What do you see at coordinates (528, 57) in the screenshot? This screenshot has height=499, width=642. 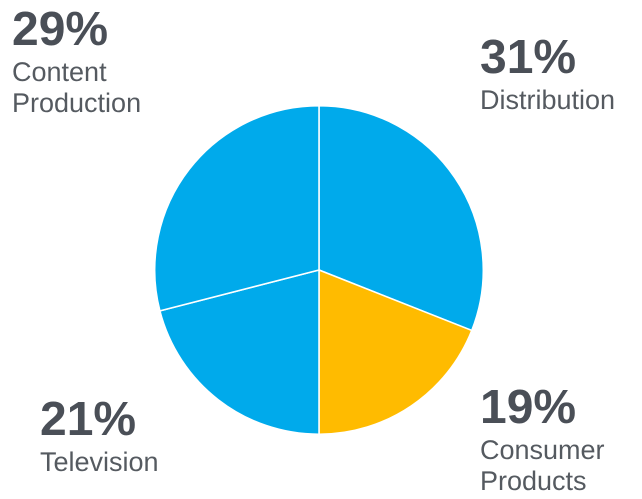 I see `data-label: 31%` at bounding box center [528, 57].